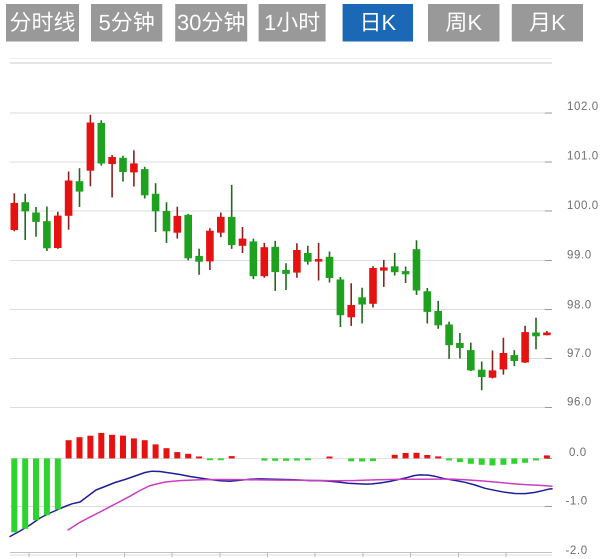 The image size is (604, 559). Describe the element at coordinates (583, 107) in the screenshot. I see `svg-text: 102.0` at that location.